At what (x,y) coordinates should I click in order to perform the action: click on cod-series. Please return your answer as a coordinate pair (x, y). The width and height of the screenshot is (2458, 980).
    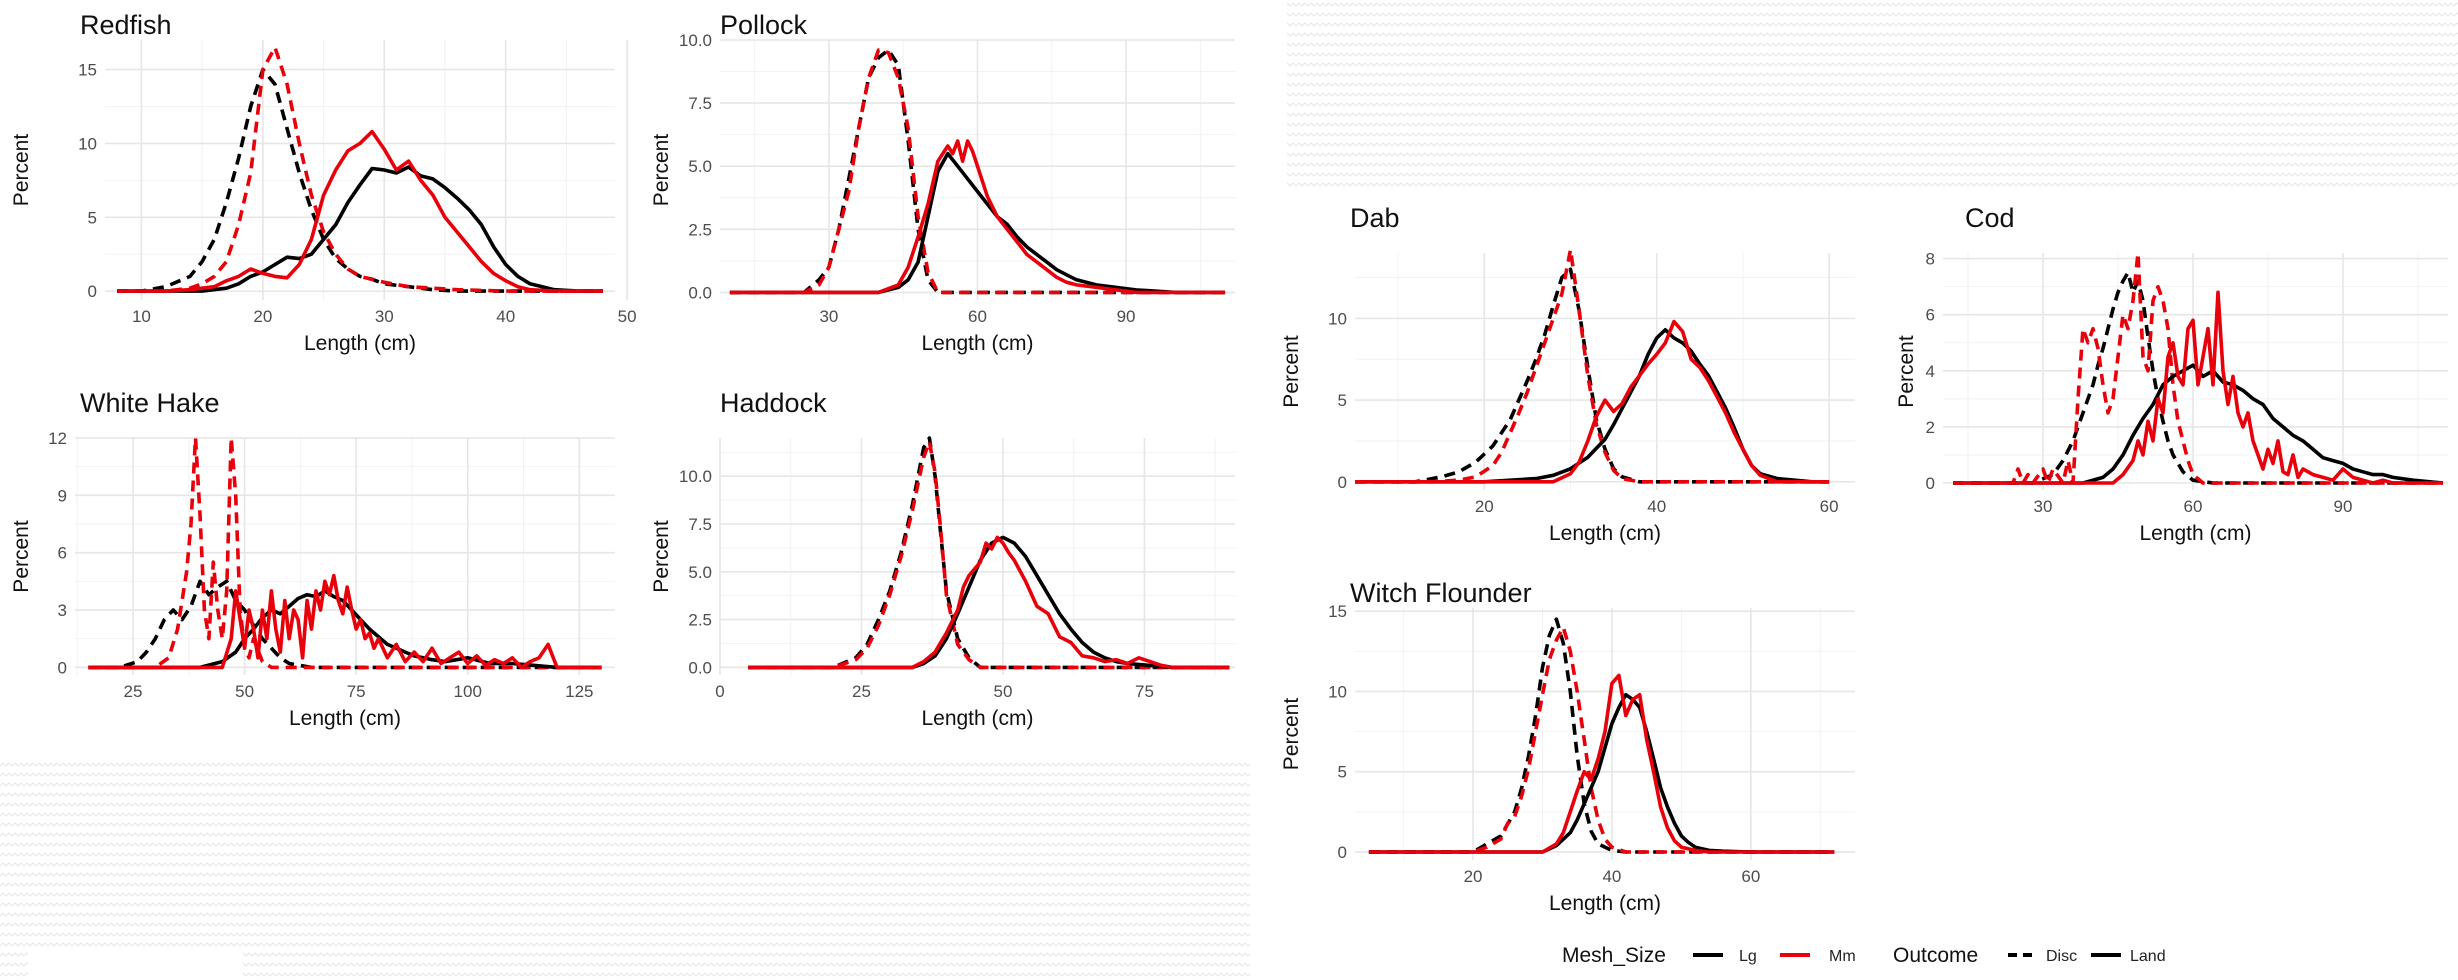
    Looking at the image, I should click on (2198, 368).